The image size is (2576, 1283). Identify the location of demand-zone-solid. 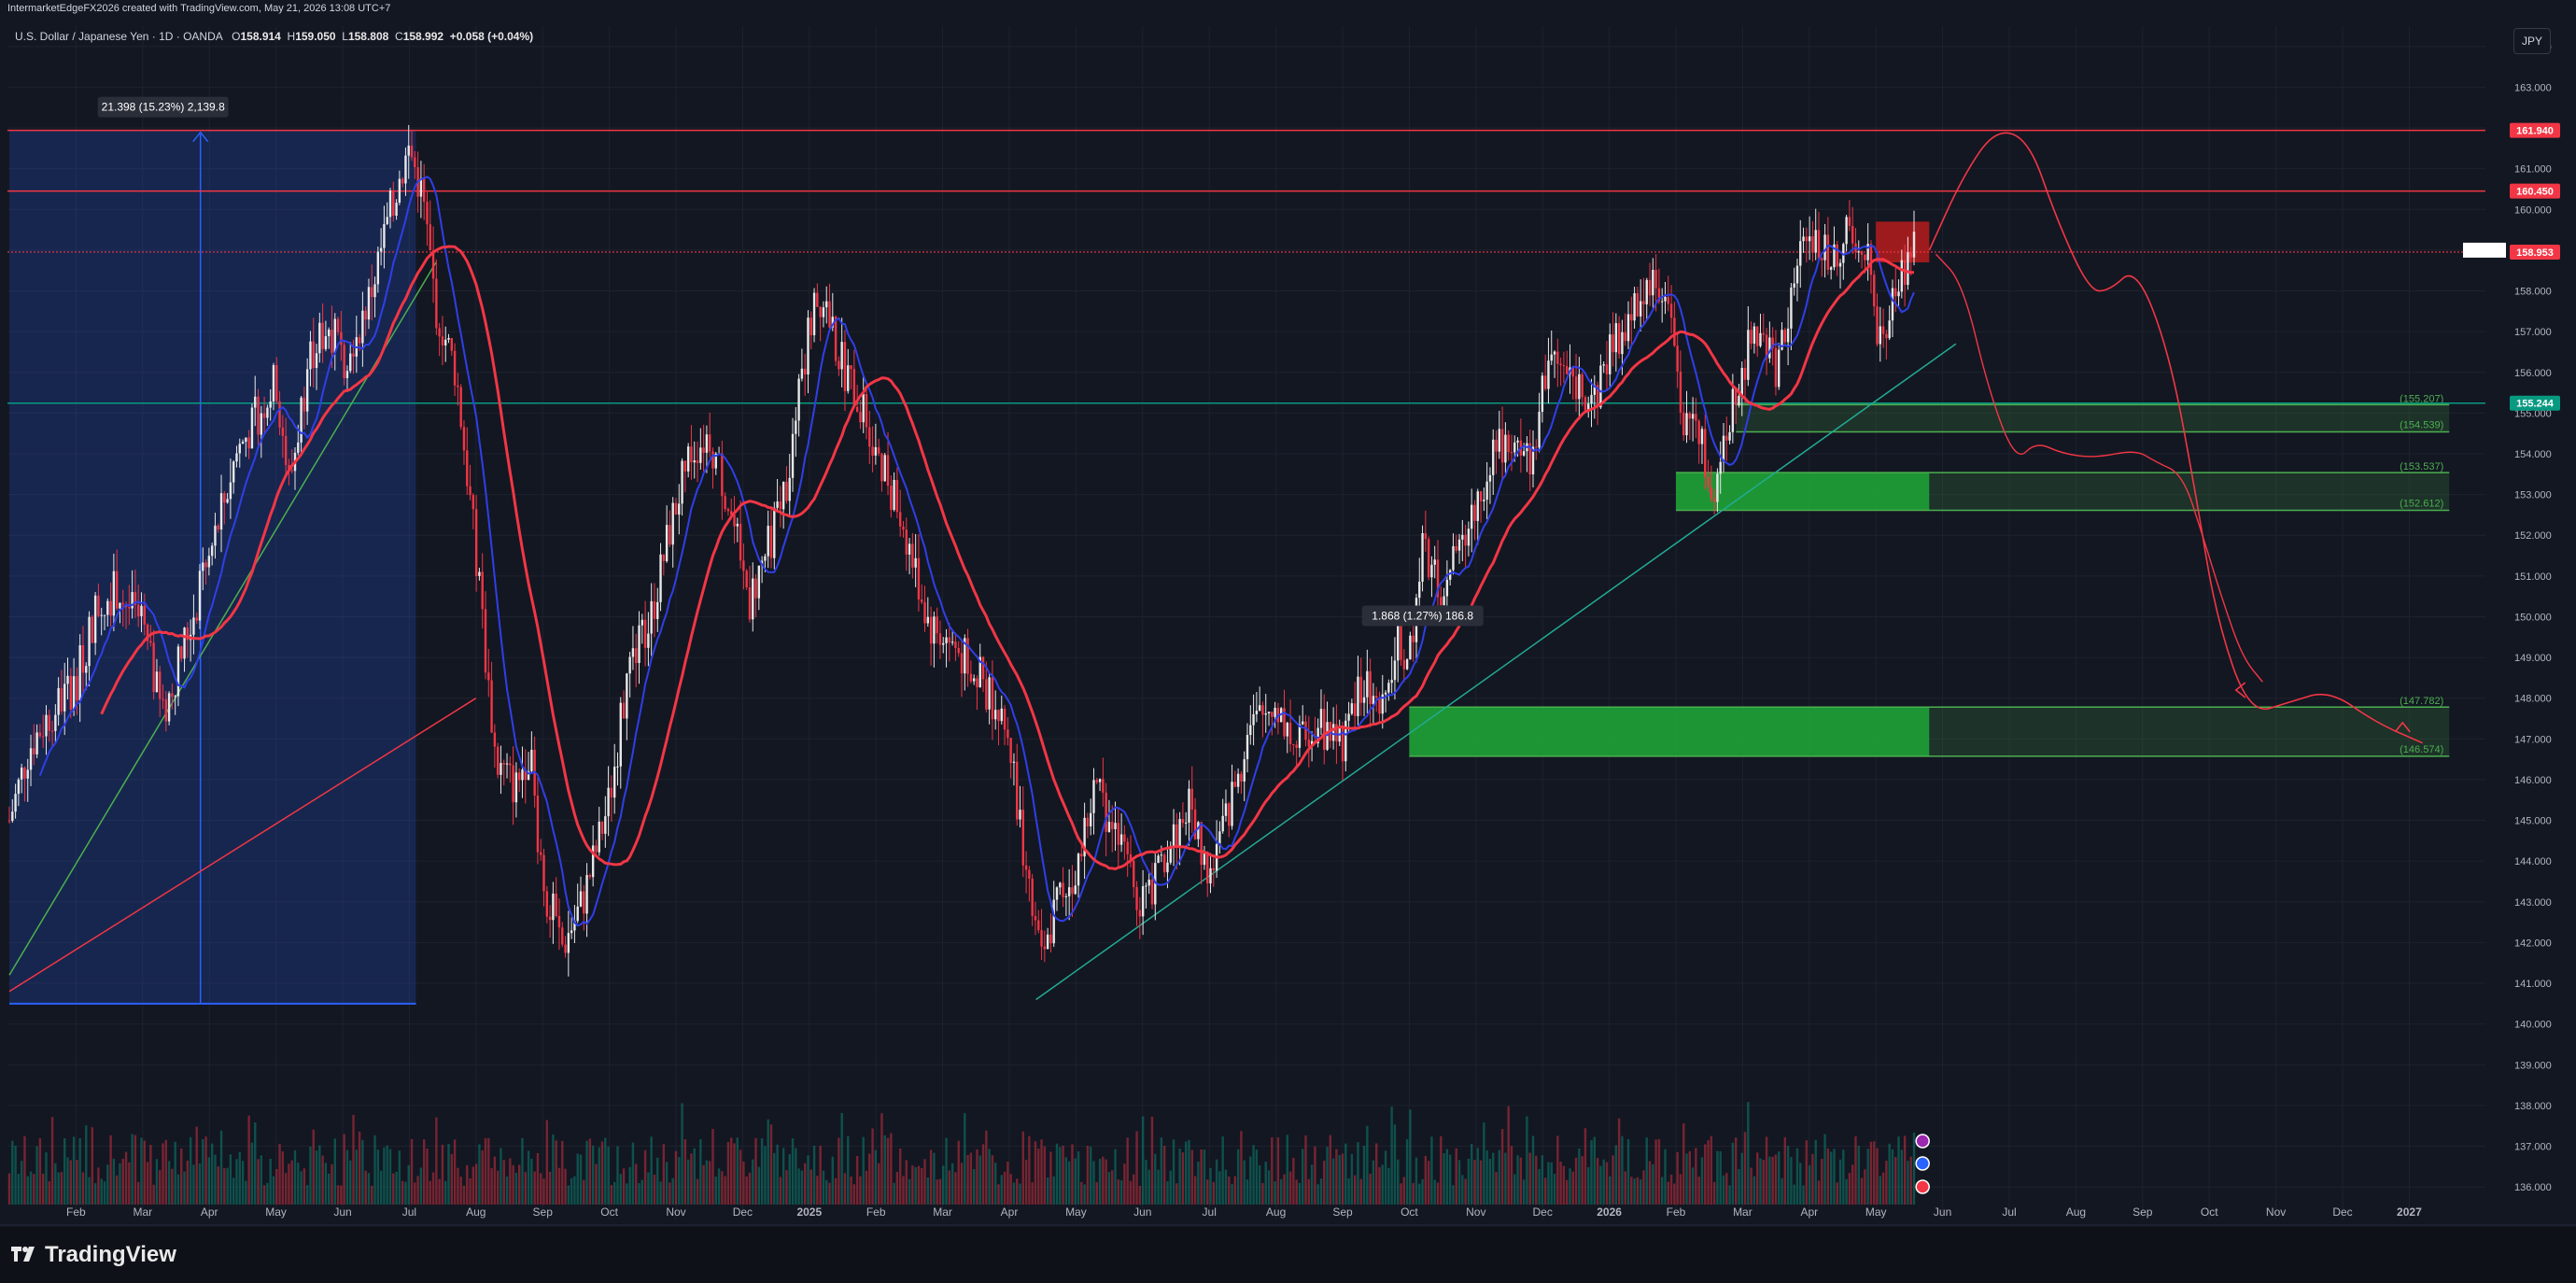
(1670, 732).